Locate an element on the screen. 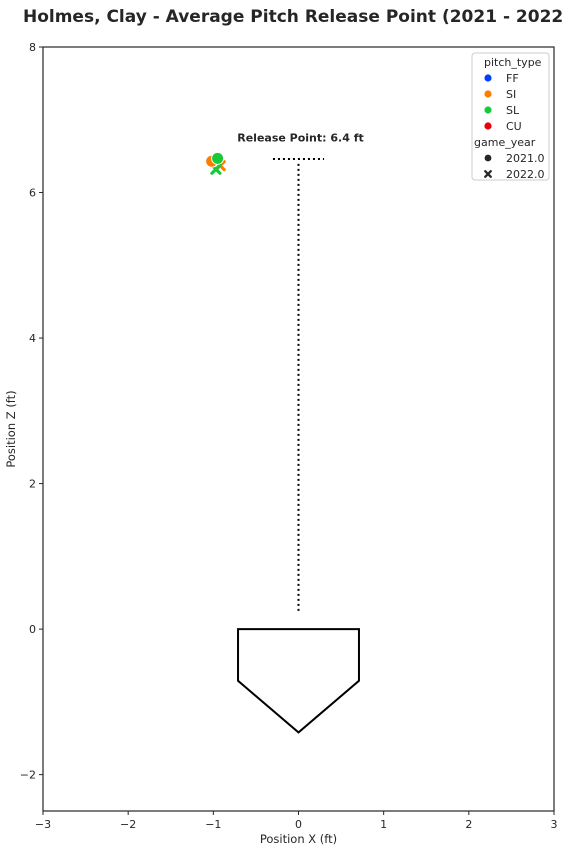 The height and width of the screenshot is (852, 564). y-tick-label: 8 is located at coordinates (32, 47).